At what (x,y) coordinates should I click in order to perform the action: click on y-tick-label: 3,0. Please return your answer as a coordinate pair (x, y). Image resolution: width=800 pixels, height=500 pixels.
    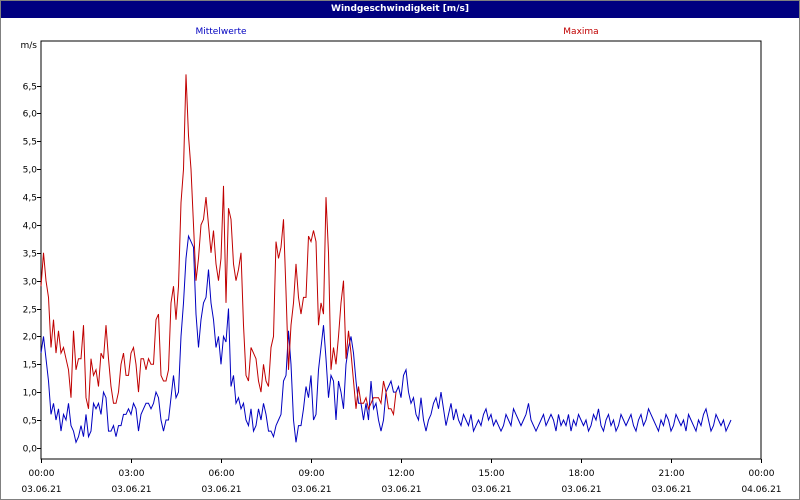
    Looking at the image, I should click on (30, 283).